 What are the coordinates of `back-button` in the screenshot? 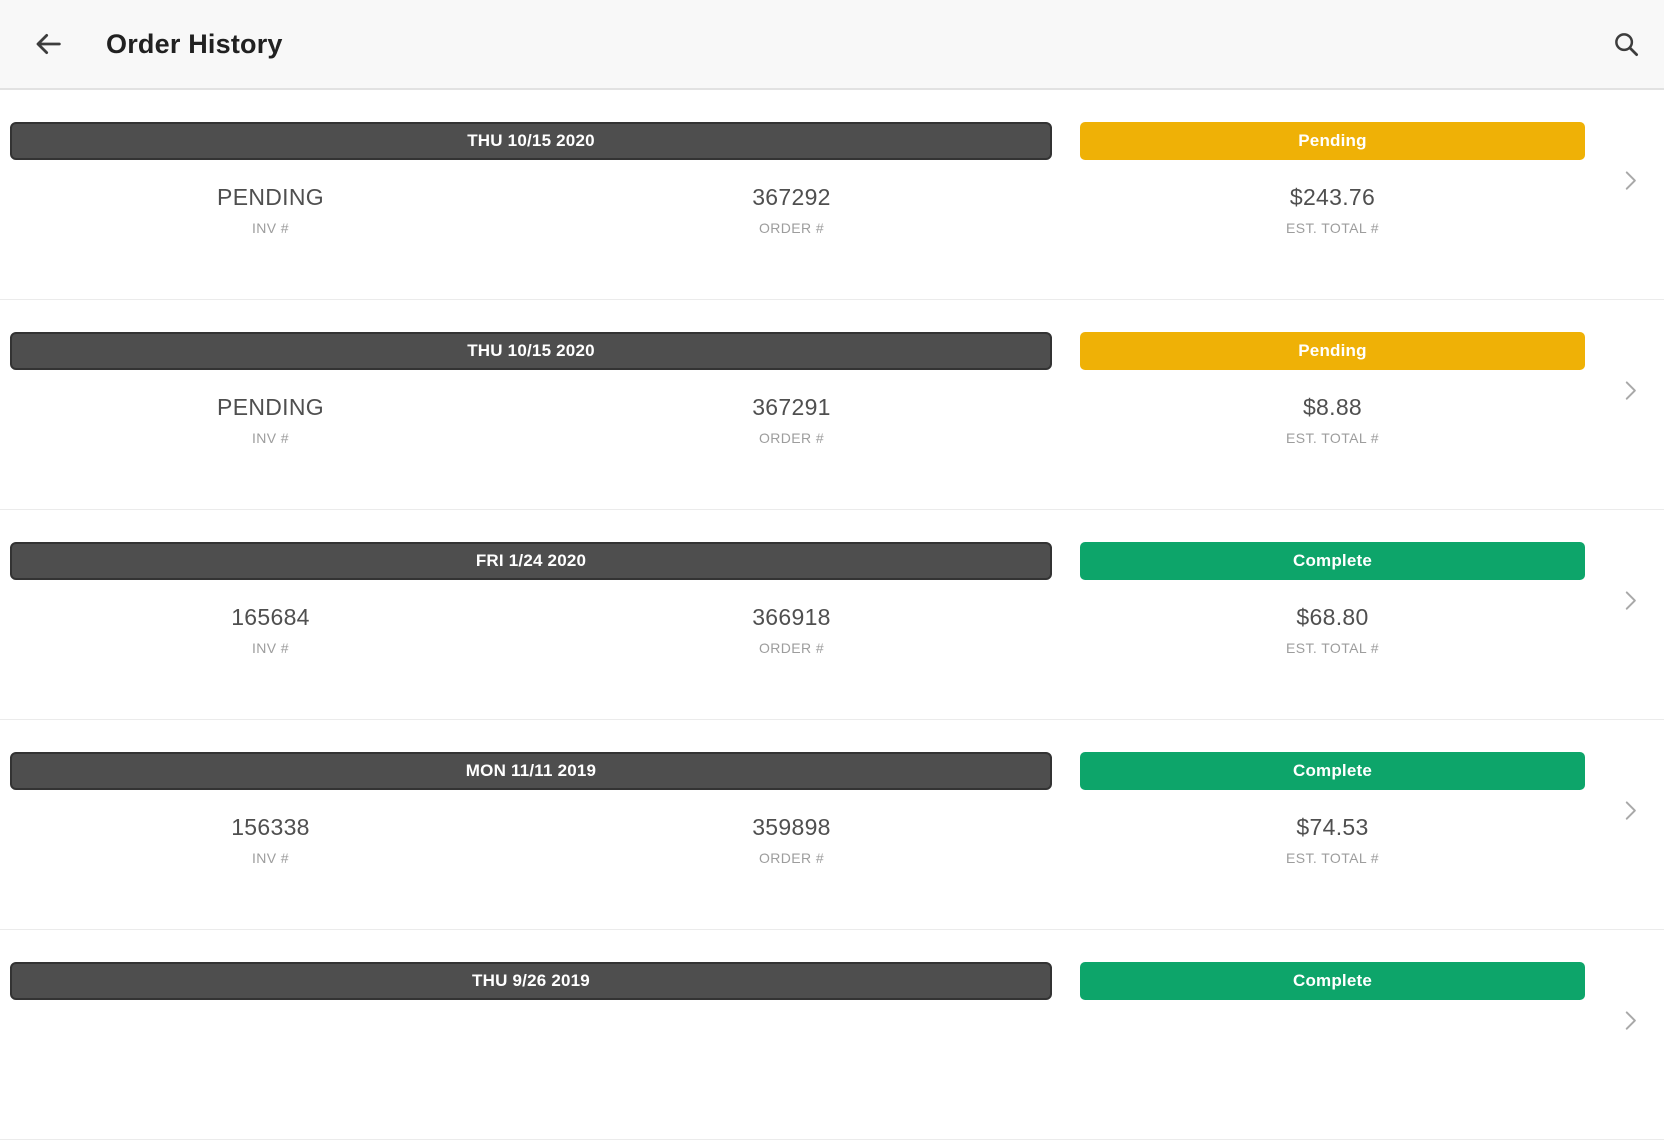 It's located at (48, 44).